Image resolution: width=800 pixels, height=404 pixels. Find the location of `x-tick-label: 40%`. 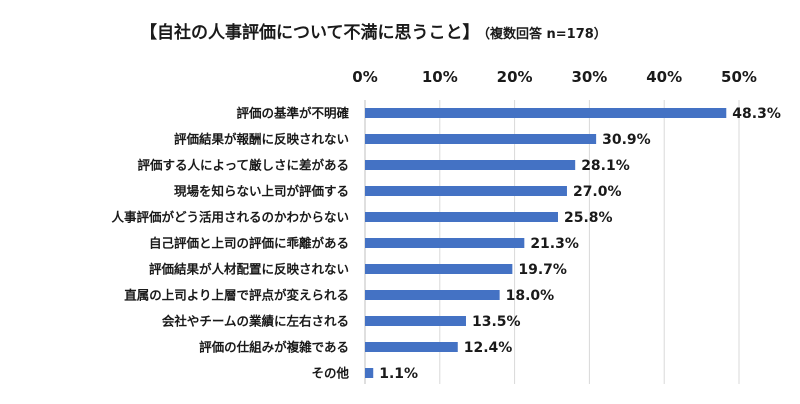

x-tick-label: 40% is located at coordinates (664, 77).